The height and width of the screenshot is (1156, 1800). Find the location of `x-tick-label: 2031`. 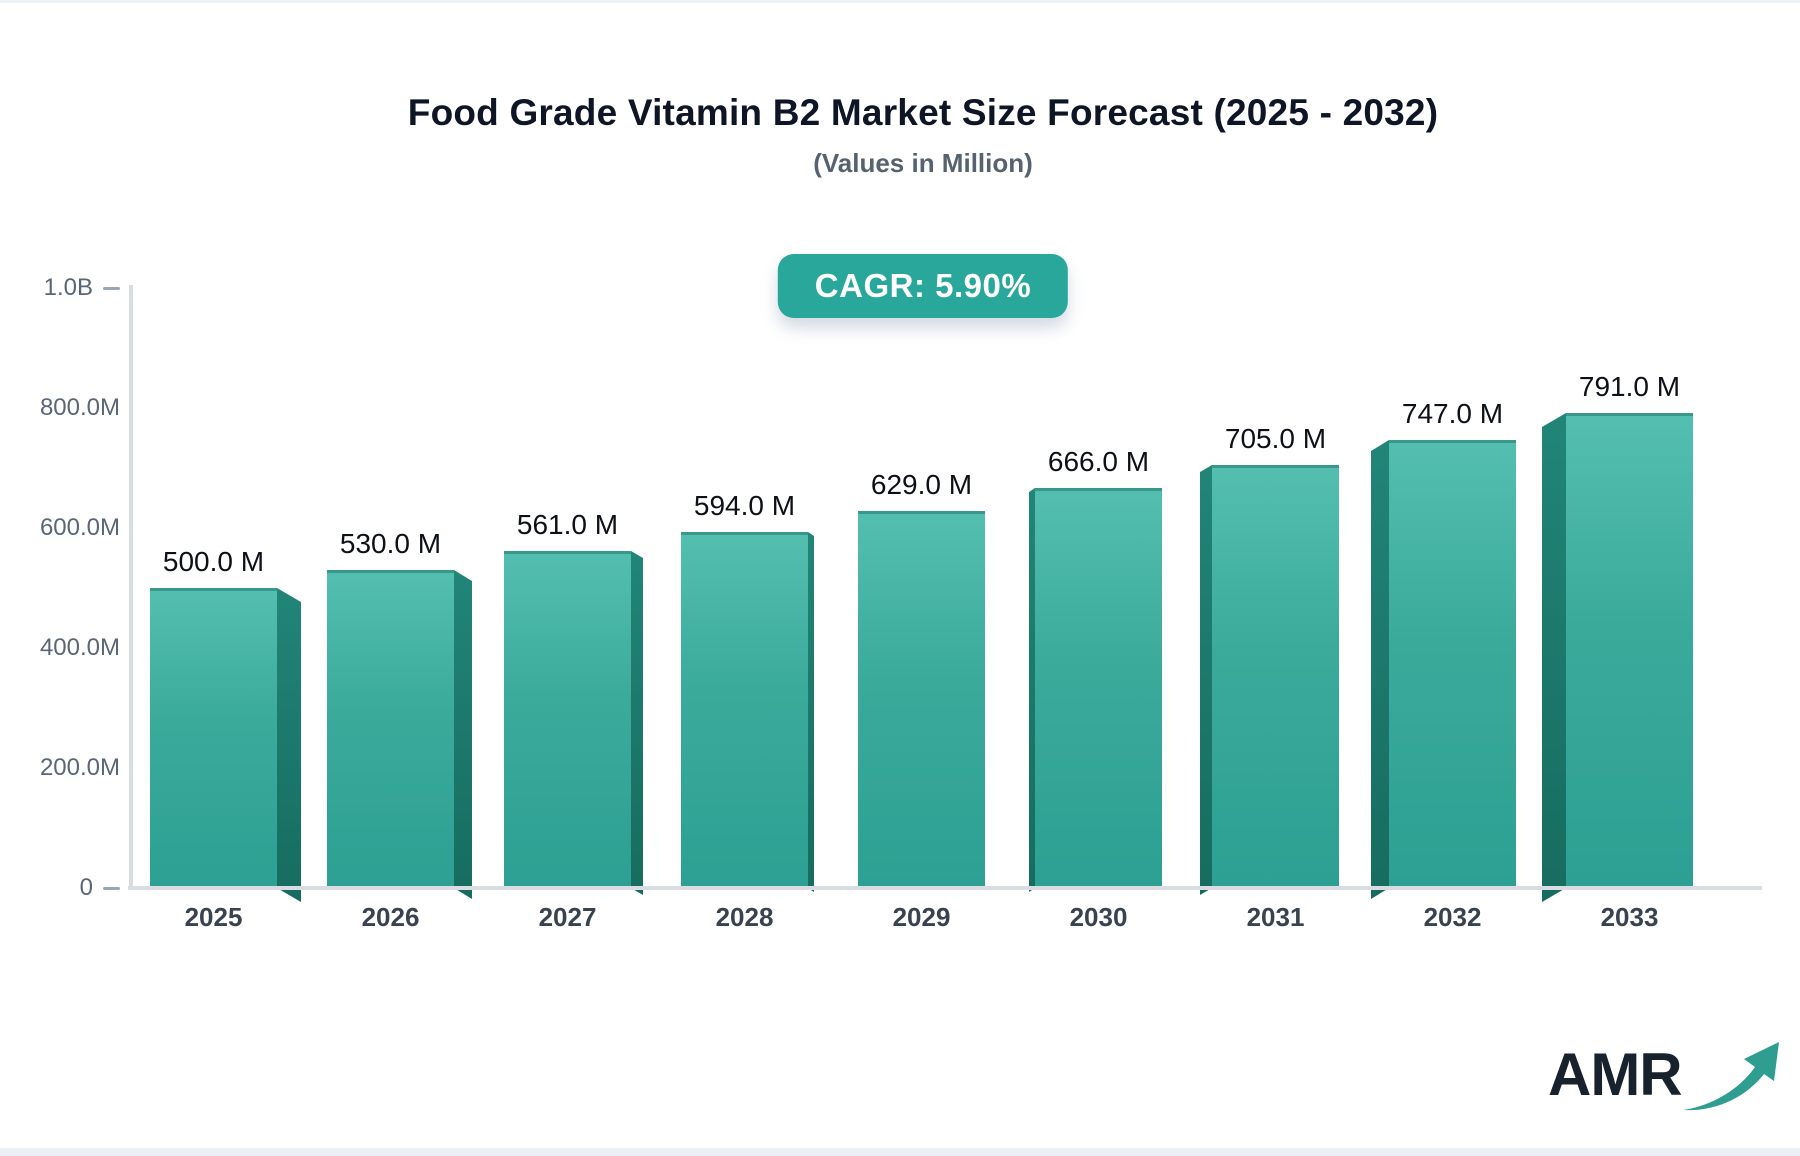

x-tick-label: 2031 is located at coordinates (1275, 917).